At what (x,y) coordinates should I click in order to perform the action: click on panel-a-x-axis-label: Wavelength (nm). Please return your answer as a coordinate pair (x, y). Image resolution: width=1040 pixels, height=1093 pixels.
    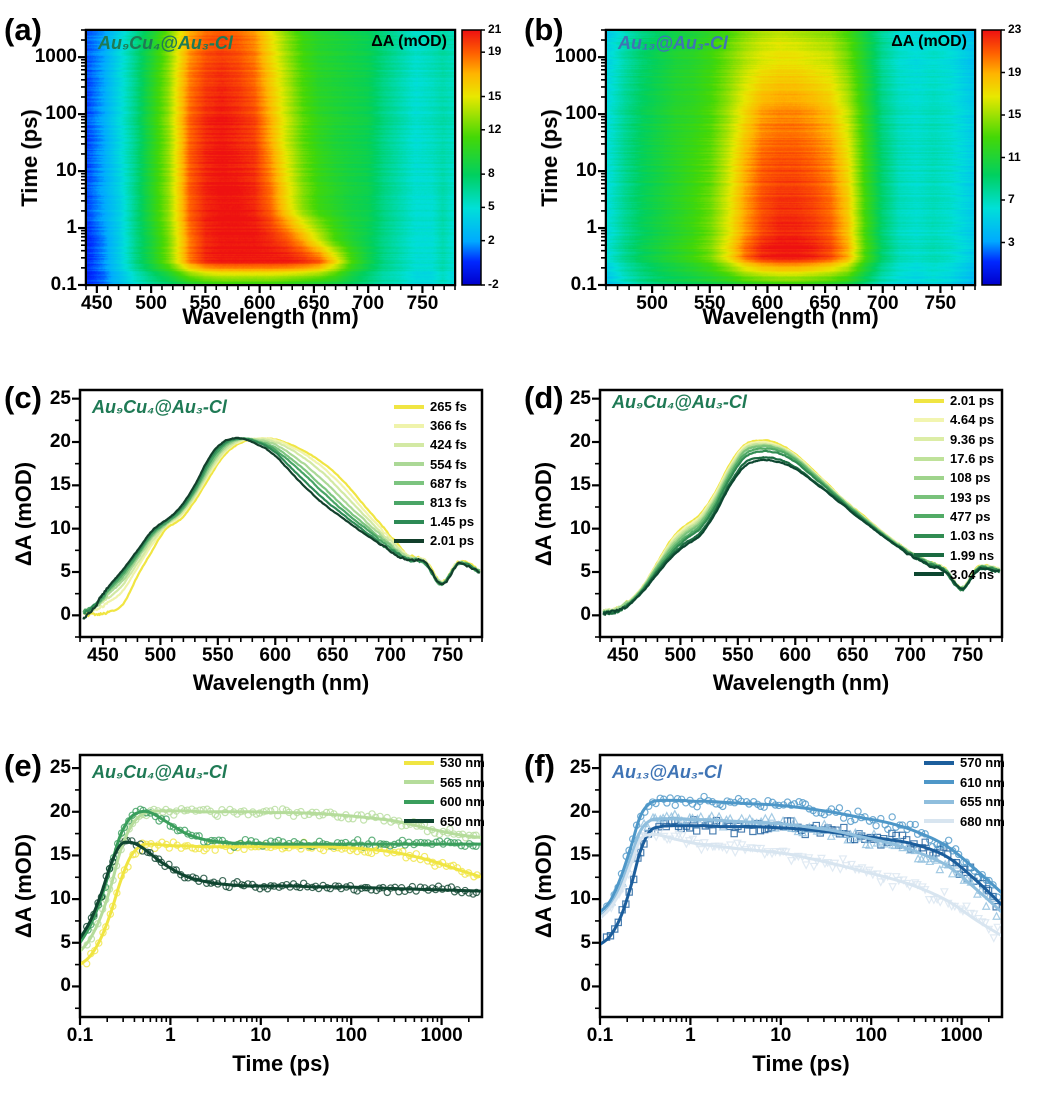
    Looking at the image, I should click on (270, 316).